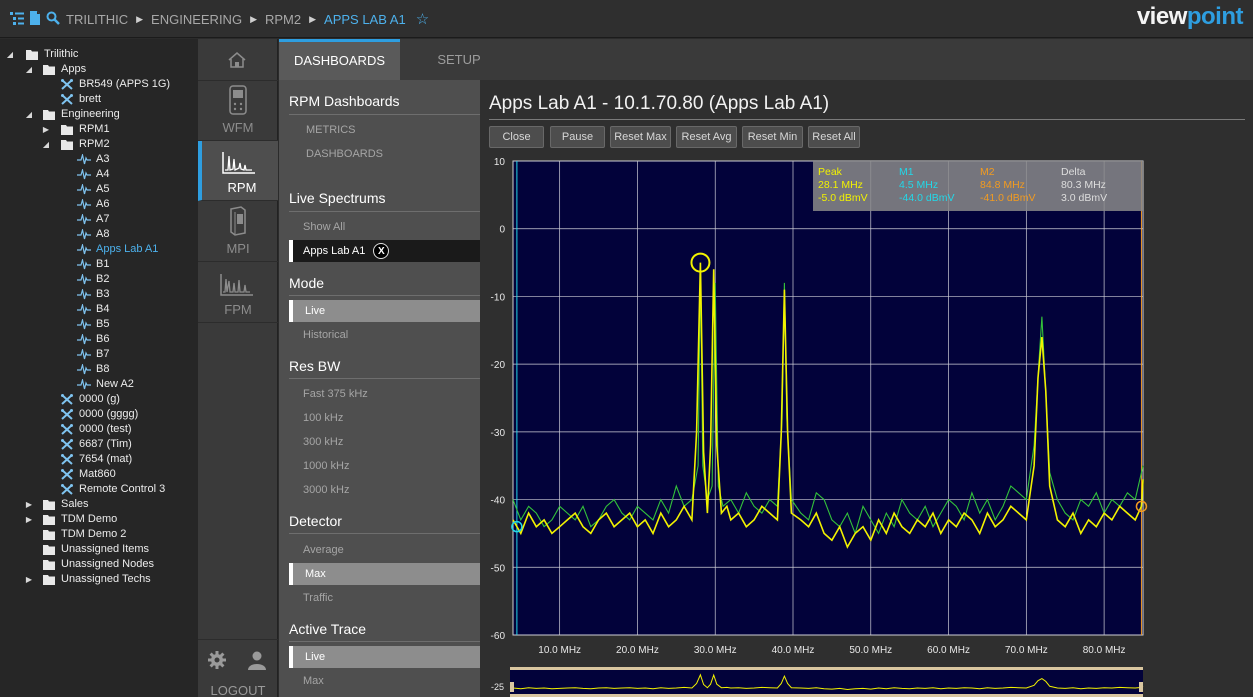 The width and height of the screenshot is (1253, 697). I want to click on tree-node: B6, so click(99, 339).